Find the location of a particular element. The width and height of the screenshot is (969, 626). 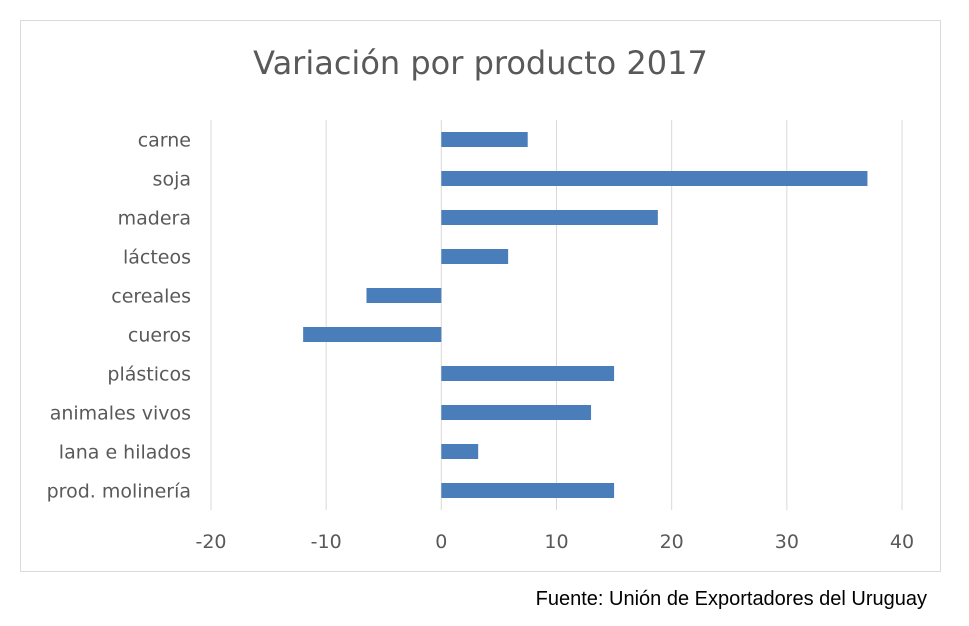

category-label: plásticos is located at coordinates (149, 375).